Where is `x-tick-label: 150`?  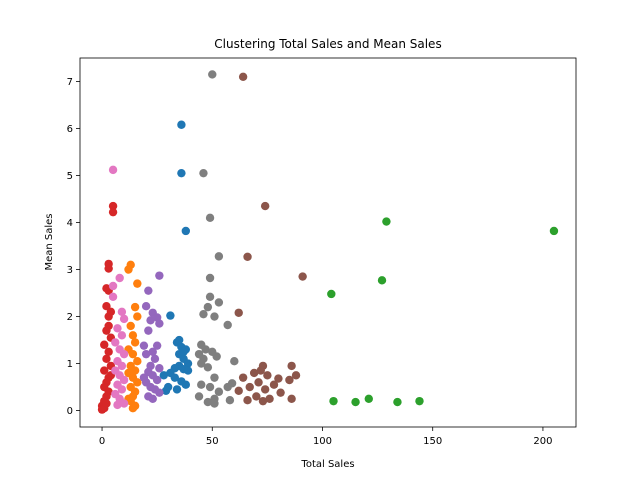
x-tick-label: 150 is located at coordinates (432, 441).